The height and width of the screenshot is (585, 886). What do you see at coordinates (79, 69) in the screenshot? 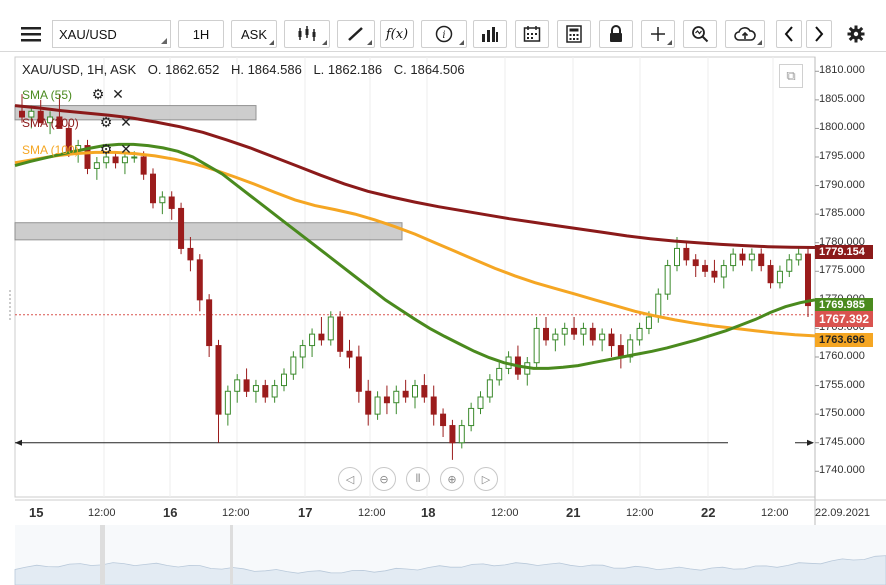
I see `chart-title: XAU/USD, 1H, ASK` at bounding box center [79, 69].